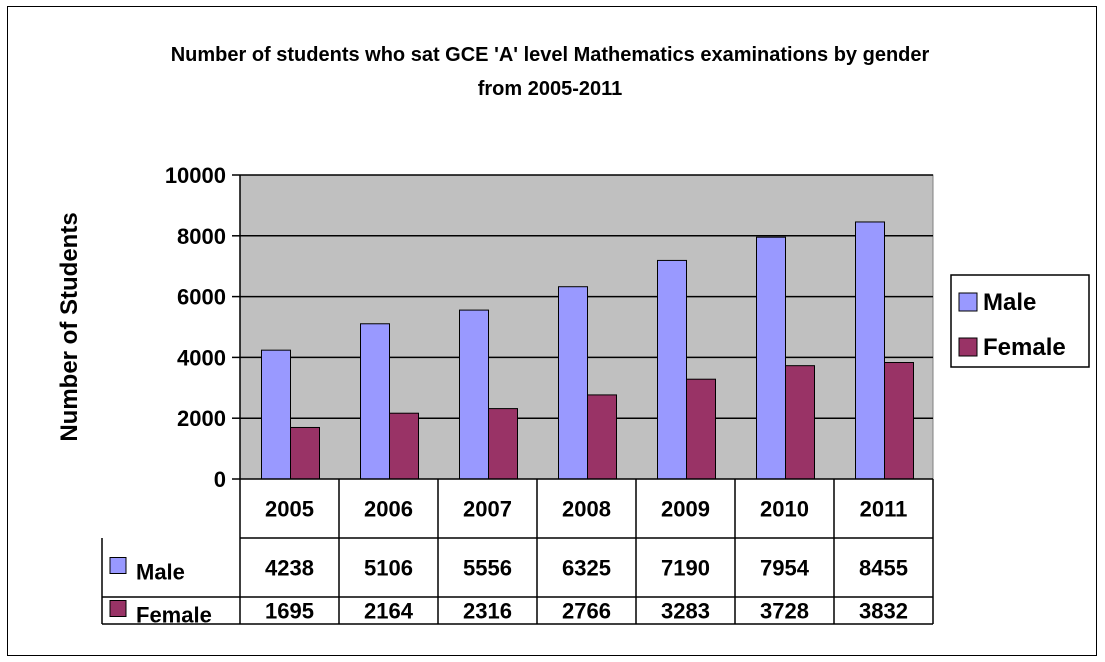 The image size is (1105, 662). I want to click on table-value: 5556, so click(487, 568).